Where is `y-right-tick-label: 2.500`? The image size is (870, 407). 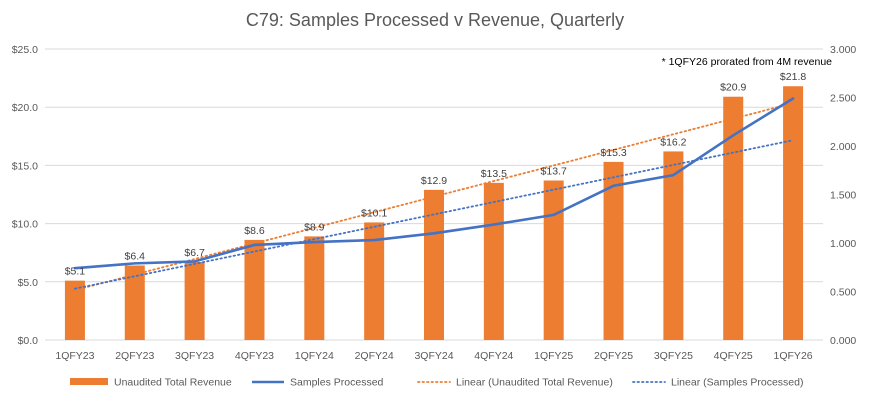
y-right-tick-label: 2.500 is located at coordinates (843, 99).